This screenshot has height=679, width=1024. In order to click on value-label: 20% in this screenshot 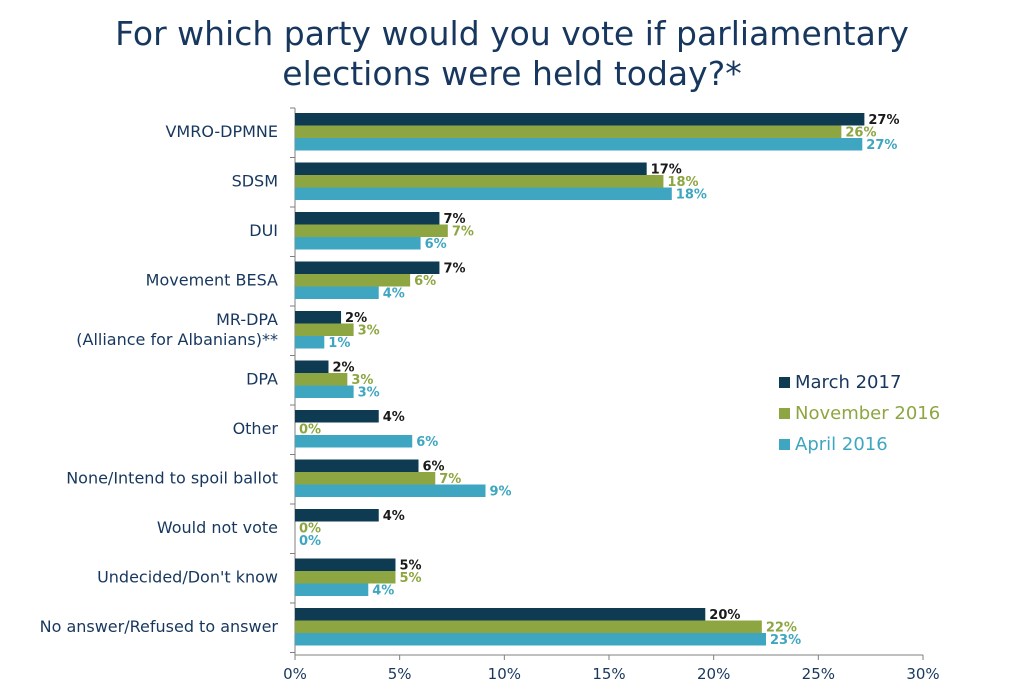, I will do `click(724, 615)`.